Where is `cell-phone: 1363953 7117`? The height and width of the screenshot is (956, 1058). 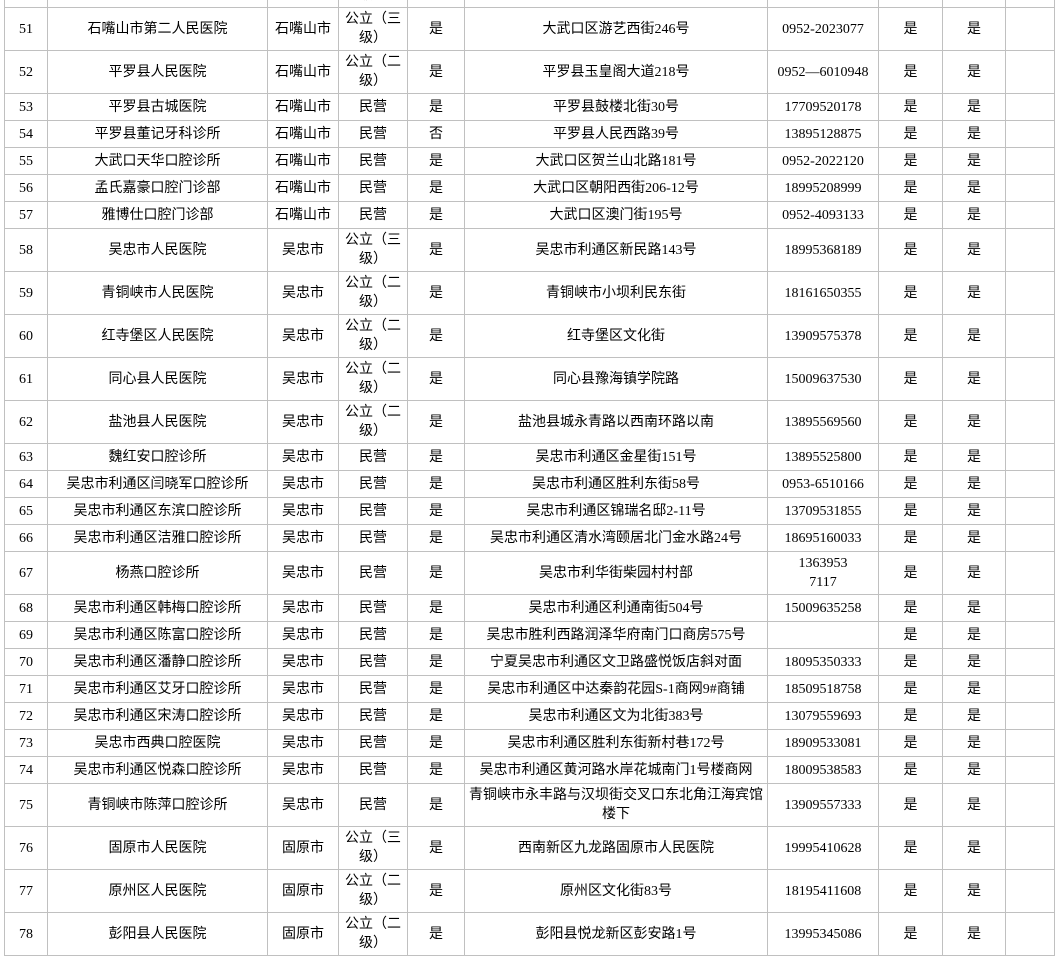 cell-phone: 1363953 7117 is located at coordinates (823, 573).